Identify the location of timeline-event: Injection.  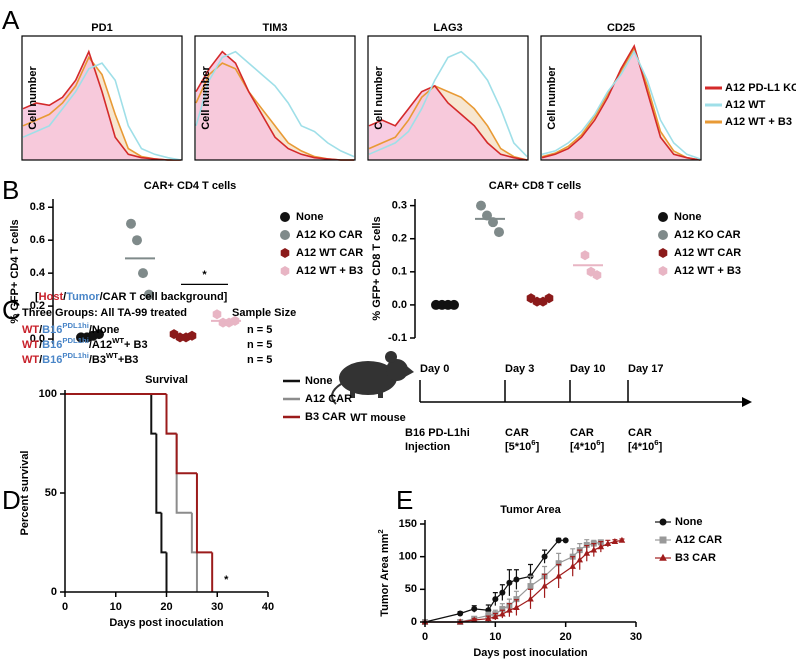
(428, 447).